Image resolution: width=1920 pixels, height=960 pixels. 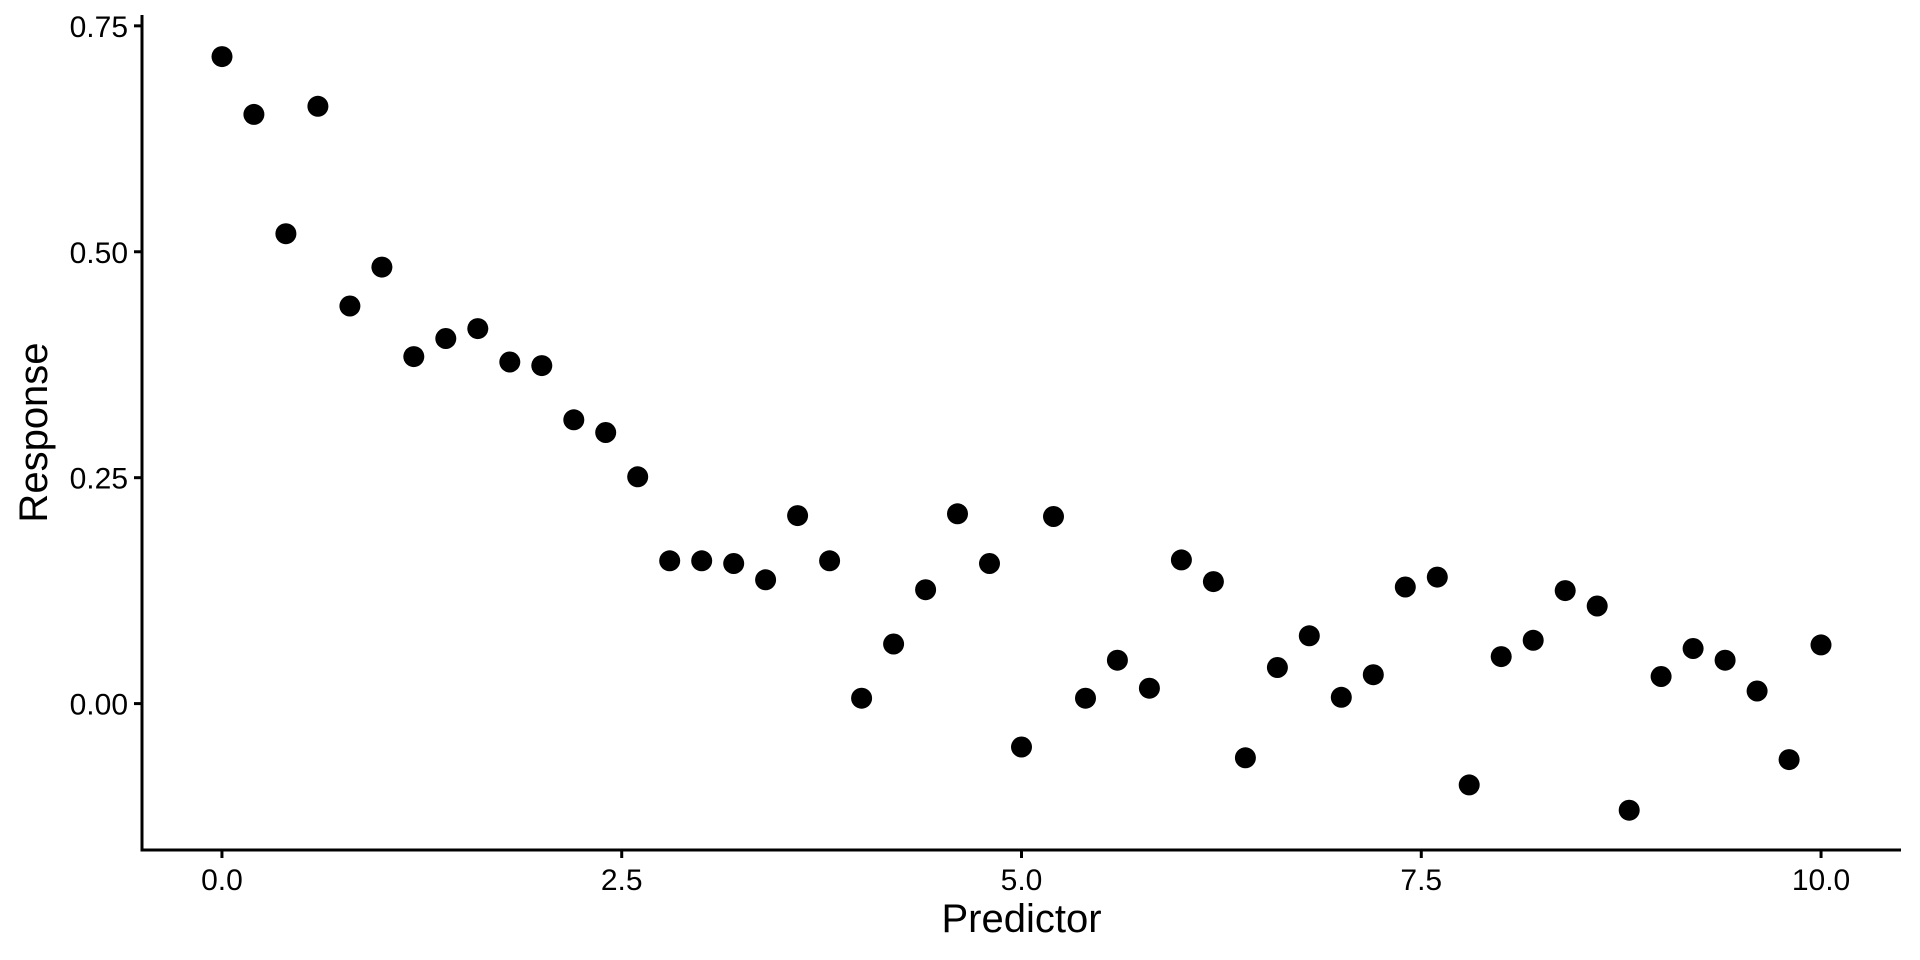 What do you see at coordinates (99, 479) in the screenshot?
I see `y-tick-label: 0.25` at bounding box center [99, 479].